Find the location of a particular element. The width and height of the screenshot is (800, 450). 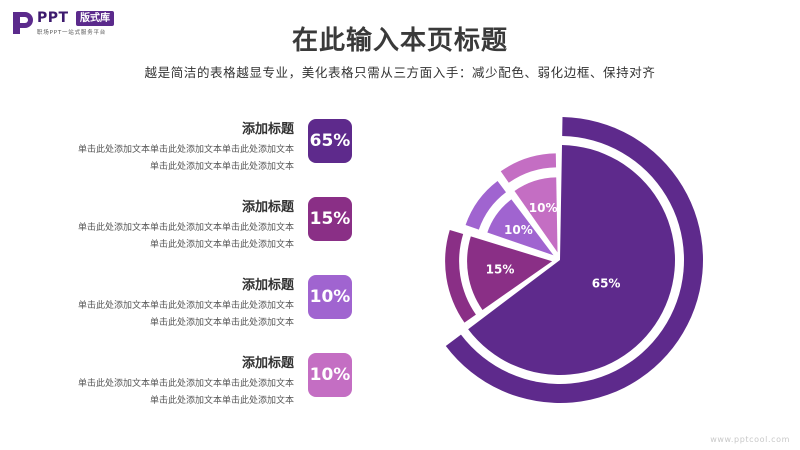

pie-slice-label: 15% is located at coordinates (500, 269).